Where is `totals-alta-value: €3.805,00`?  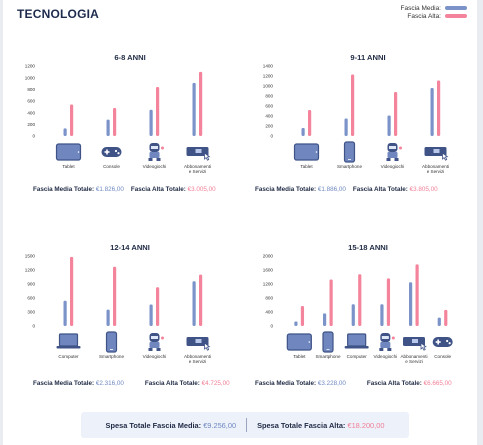
totals-alta-value: €3.805,00 is located at coordinates (423, 189).